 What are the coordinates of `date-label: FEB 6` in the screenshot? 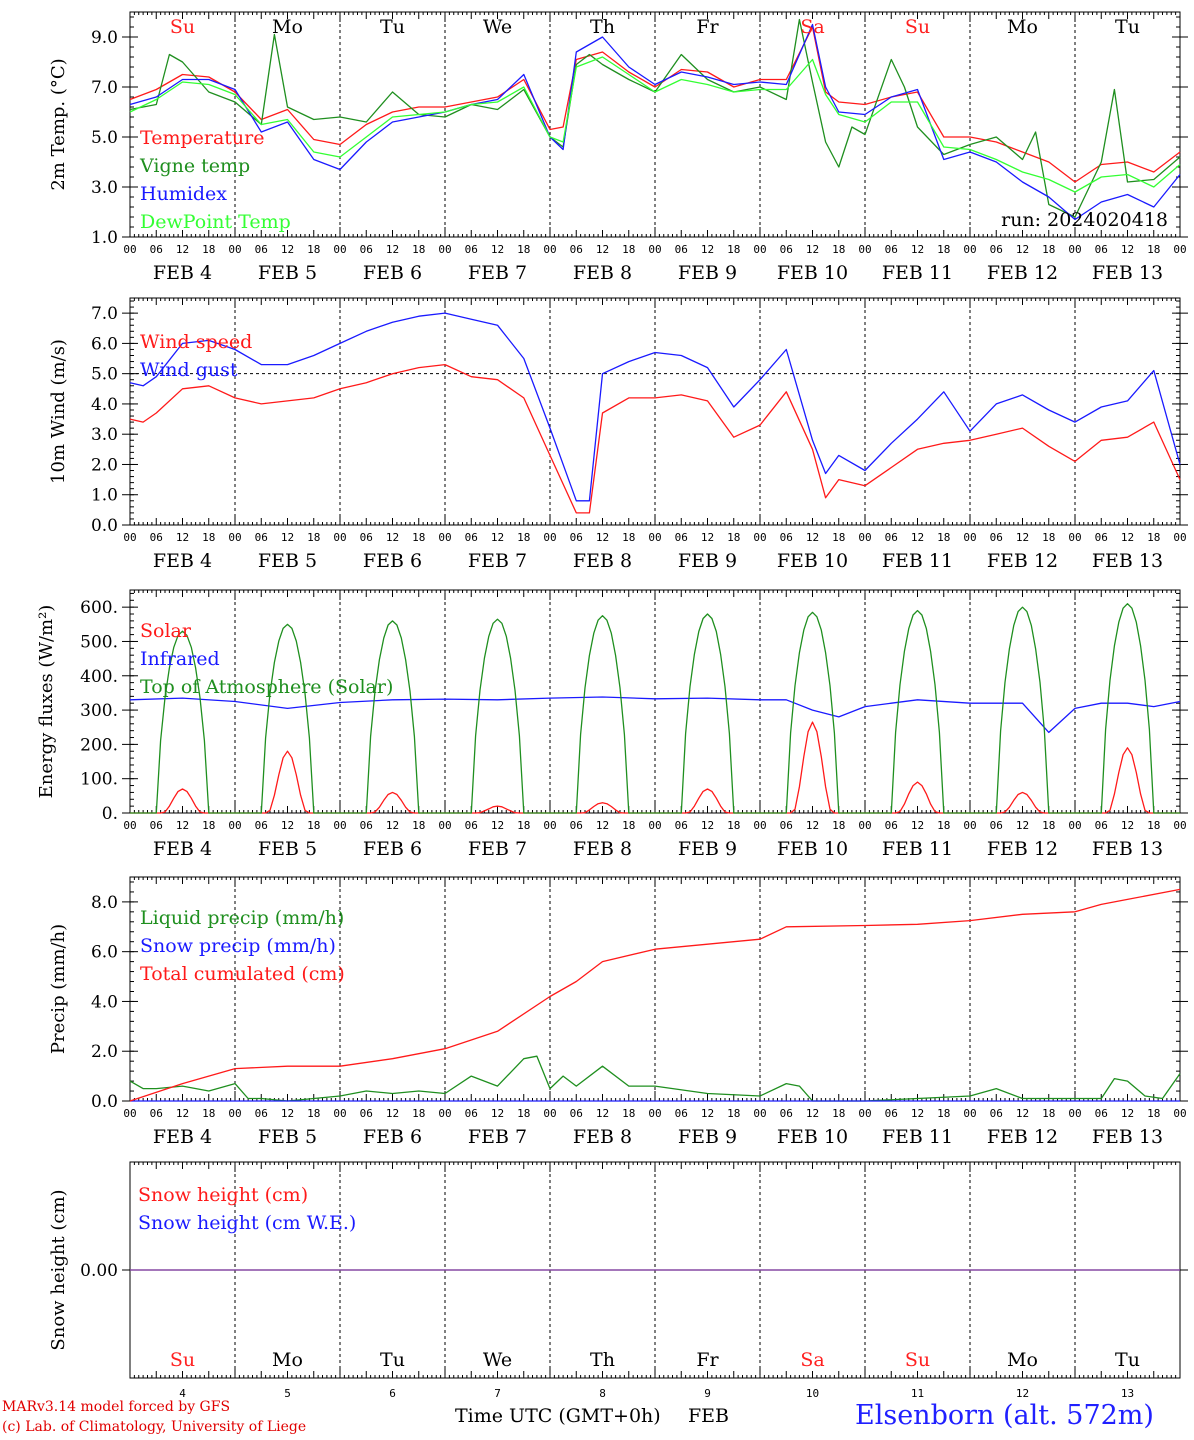 It's located at (392, 1137).